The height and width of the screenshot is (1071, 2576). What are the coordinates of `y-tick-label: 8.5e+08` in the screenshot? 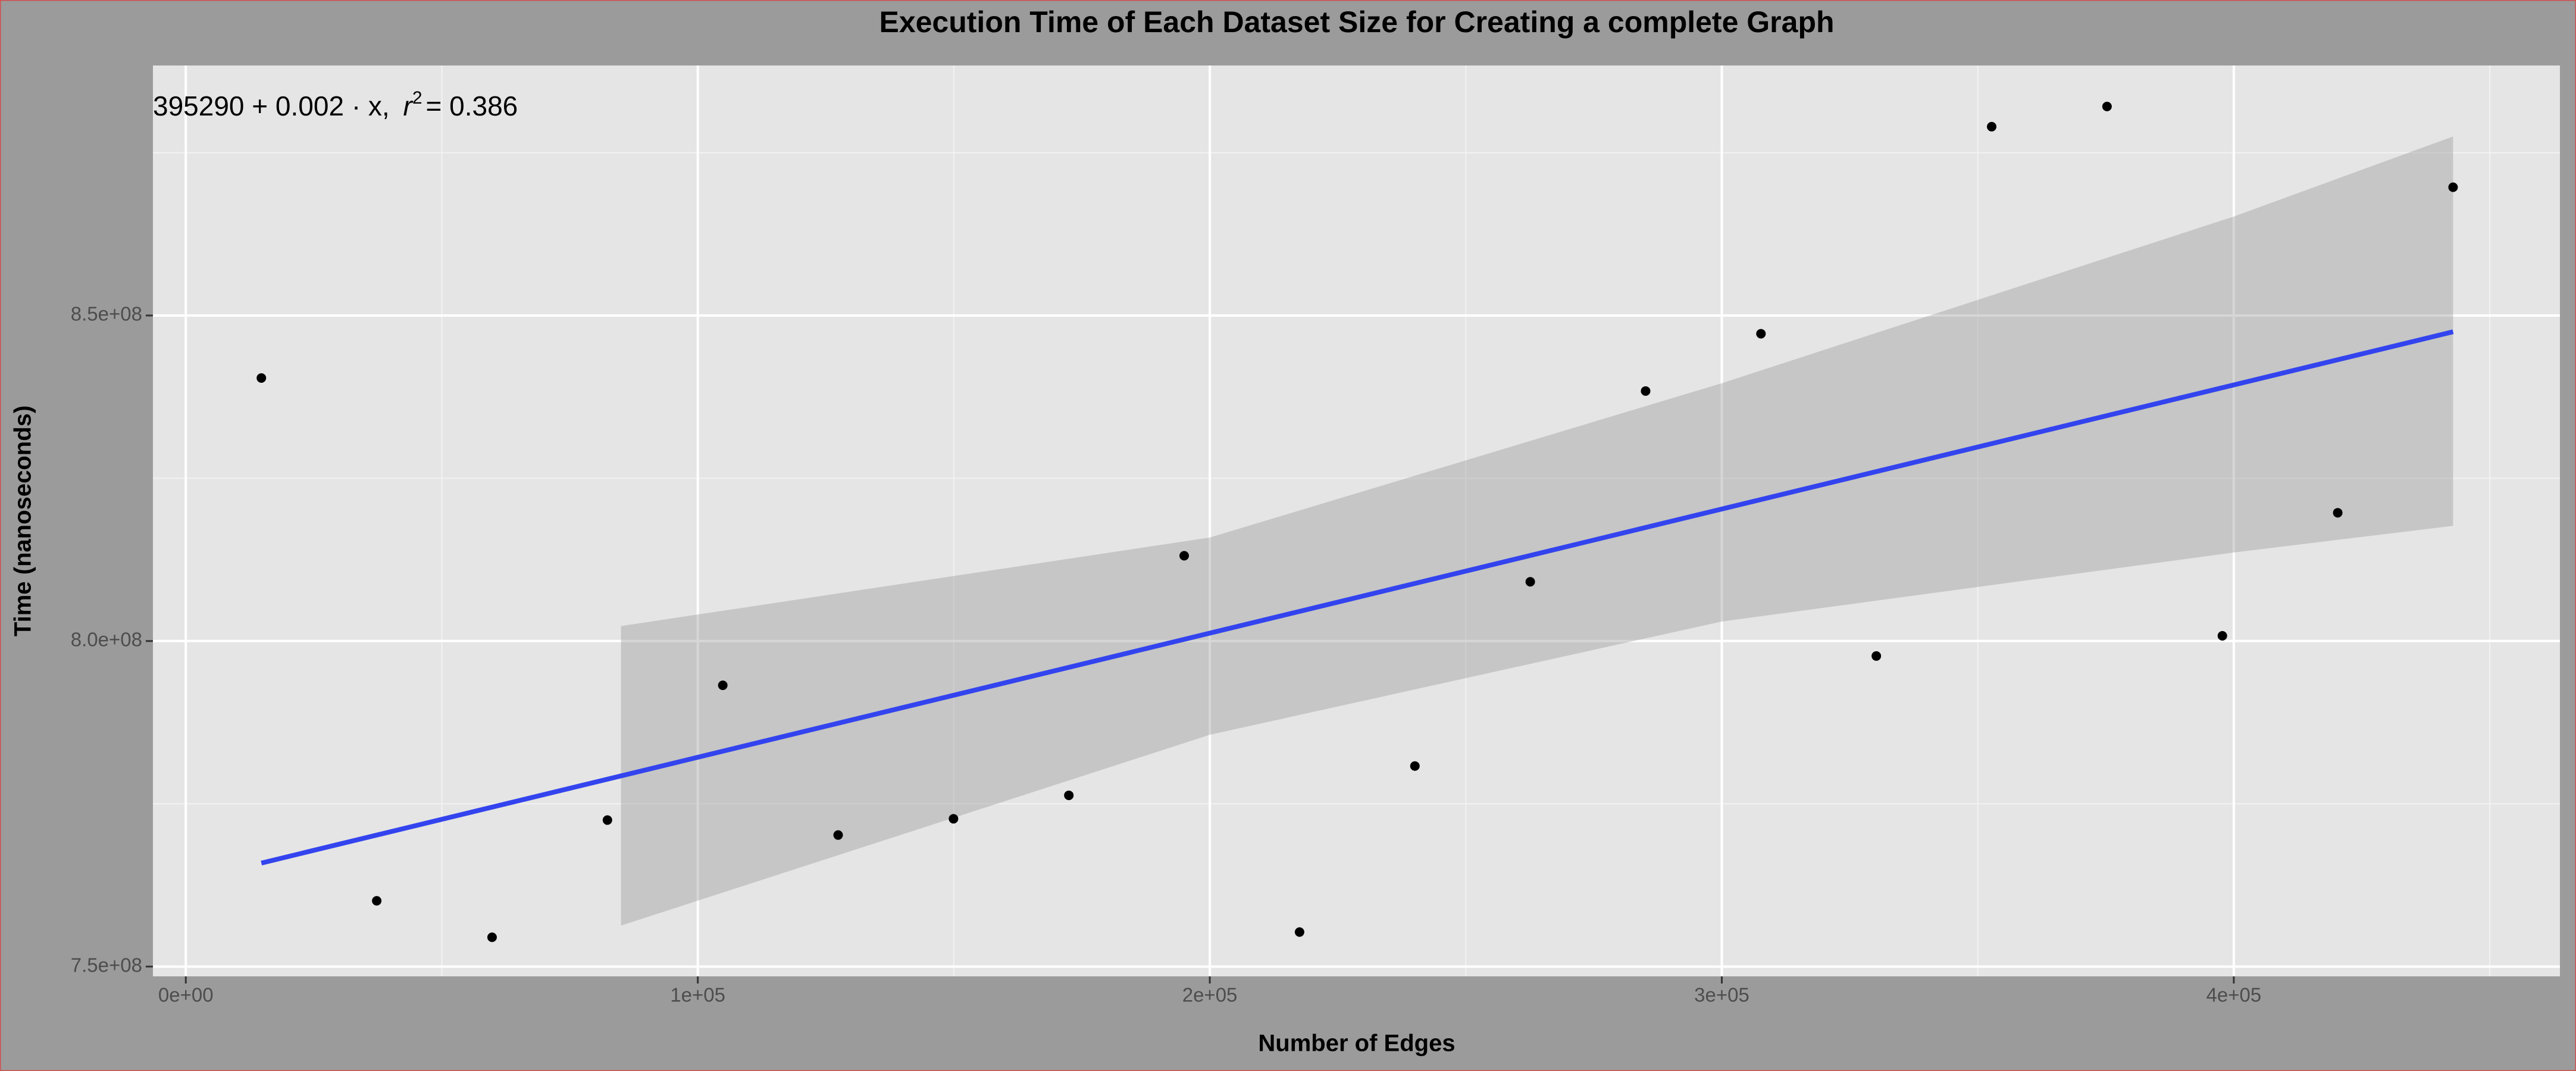 It's located at (106, 314).